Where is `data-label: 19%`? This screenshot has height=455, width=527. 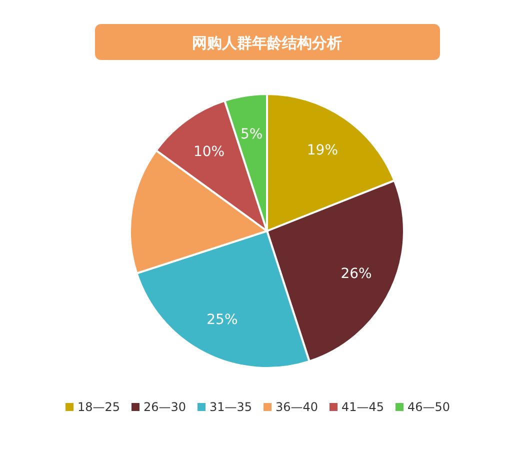 data-label: 19% is located at coordinates (322, 150).